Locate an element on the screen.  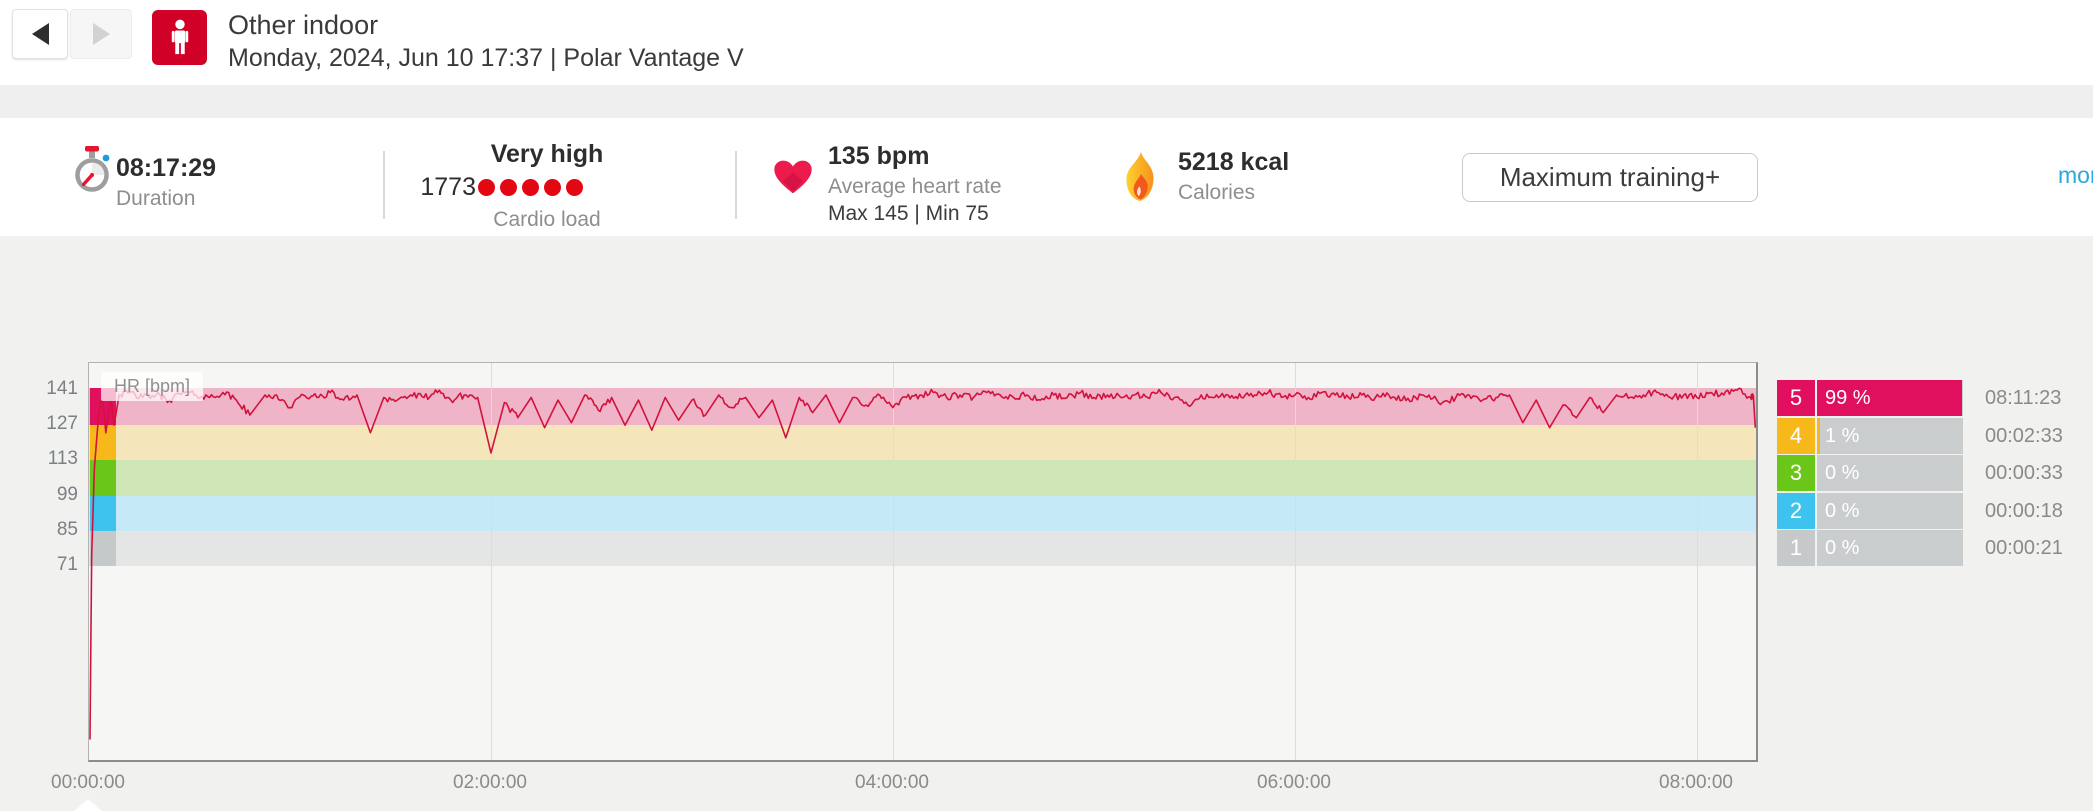
avg-hr-value: 135 bpm is located at coordinates (879, 156).